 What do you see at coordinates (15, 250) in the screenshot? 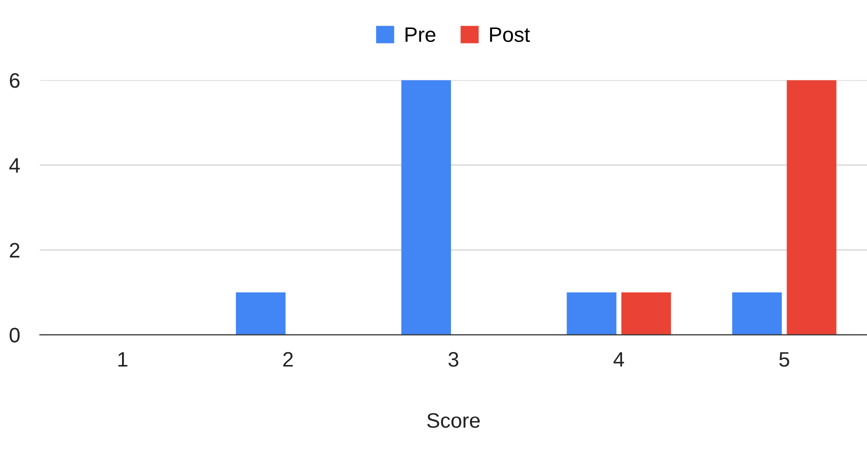
I see `y-tick-label: 2` at bounding box center [15, 250].